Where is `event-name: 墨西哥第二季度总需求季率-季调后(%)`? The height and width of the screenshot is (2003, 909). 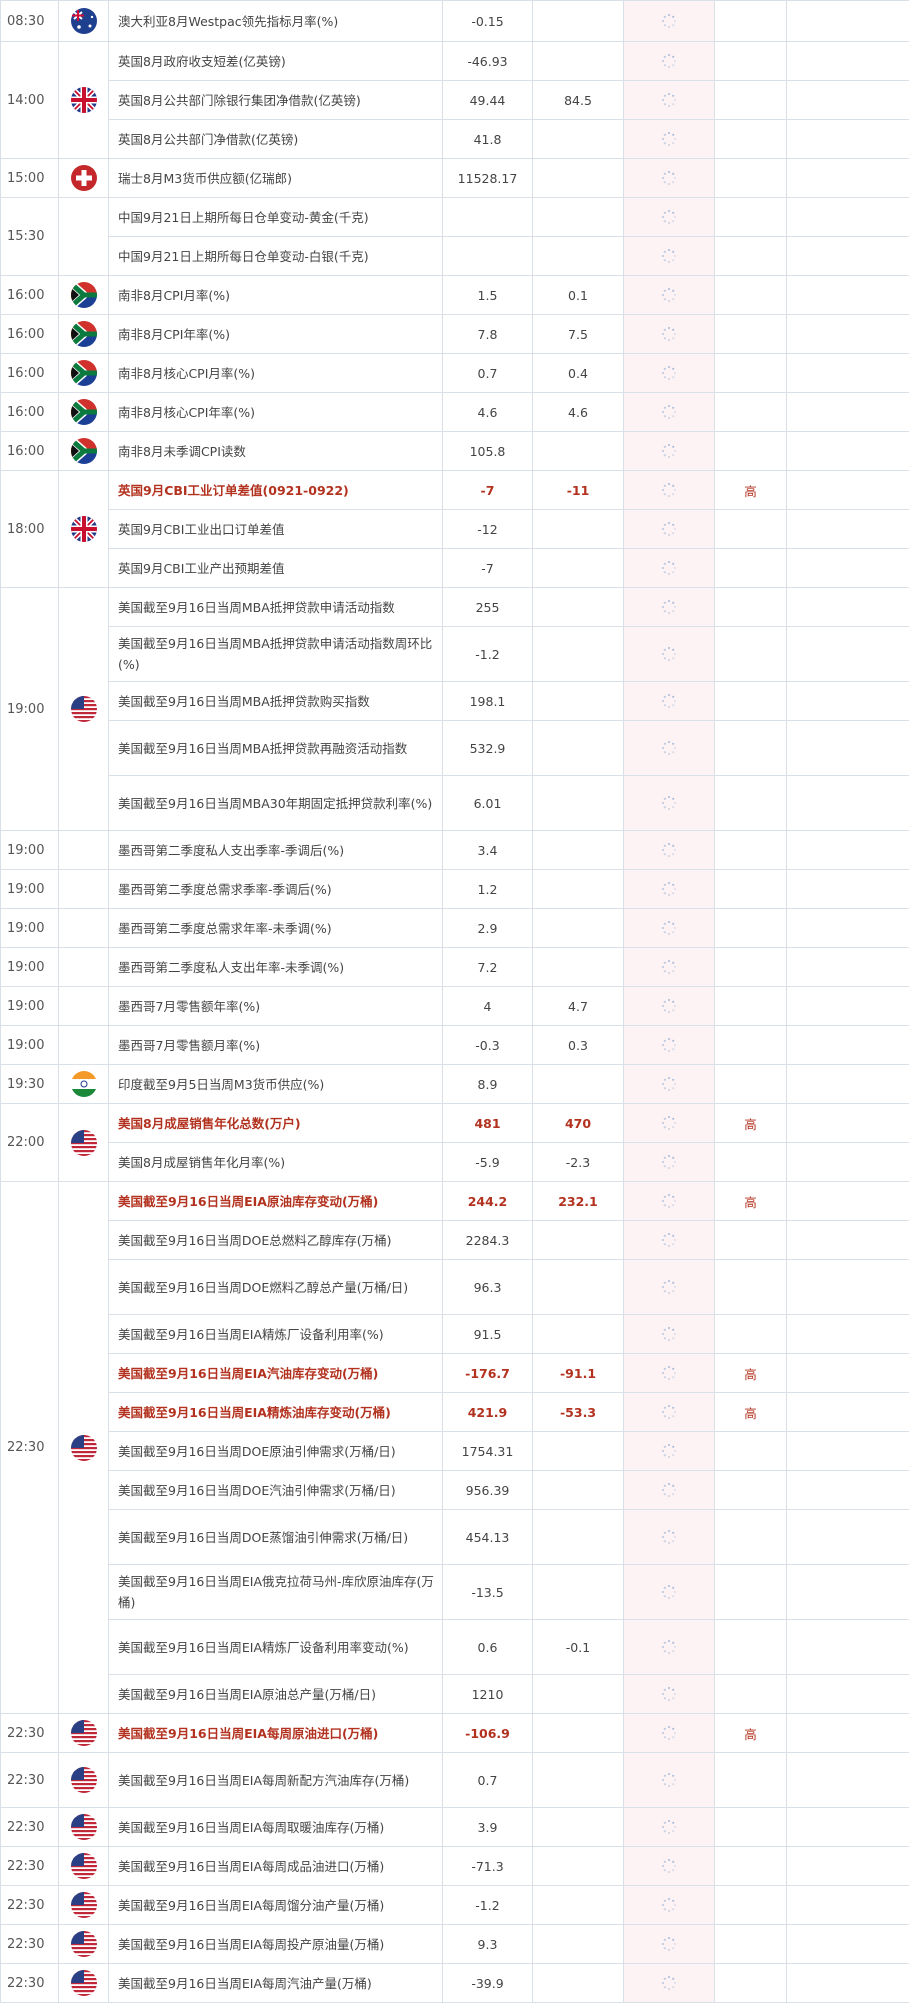
event-name: 墨西哥第二季度总需求季率-季调后(%) is located at coordinates (276, 889).